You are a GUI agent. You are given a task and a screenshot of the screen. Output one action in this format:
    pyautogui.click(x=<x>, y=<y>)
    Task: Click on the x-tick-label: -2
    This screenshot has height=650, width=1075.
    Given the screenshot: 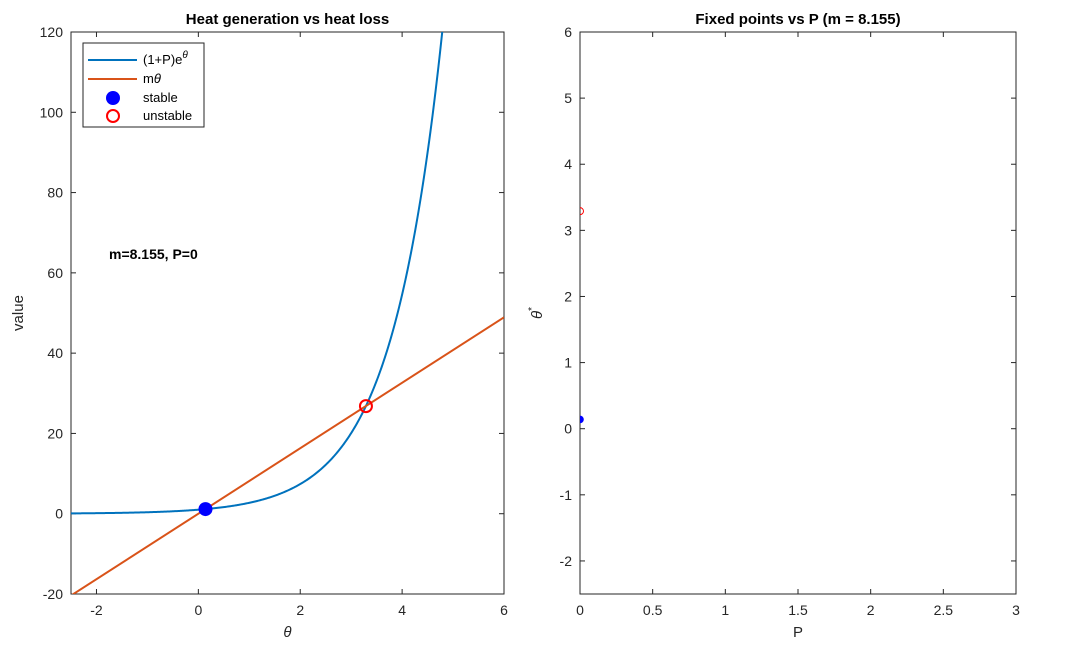 What is the action you would take?
    pyautogui.click(x=96, y=610)
    